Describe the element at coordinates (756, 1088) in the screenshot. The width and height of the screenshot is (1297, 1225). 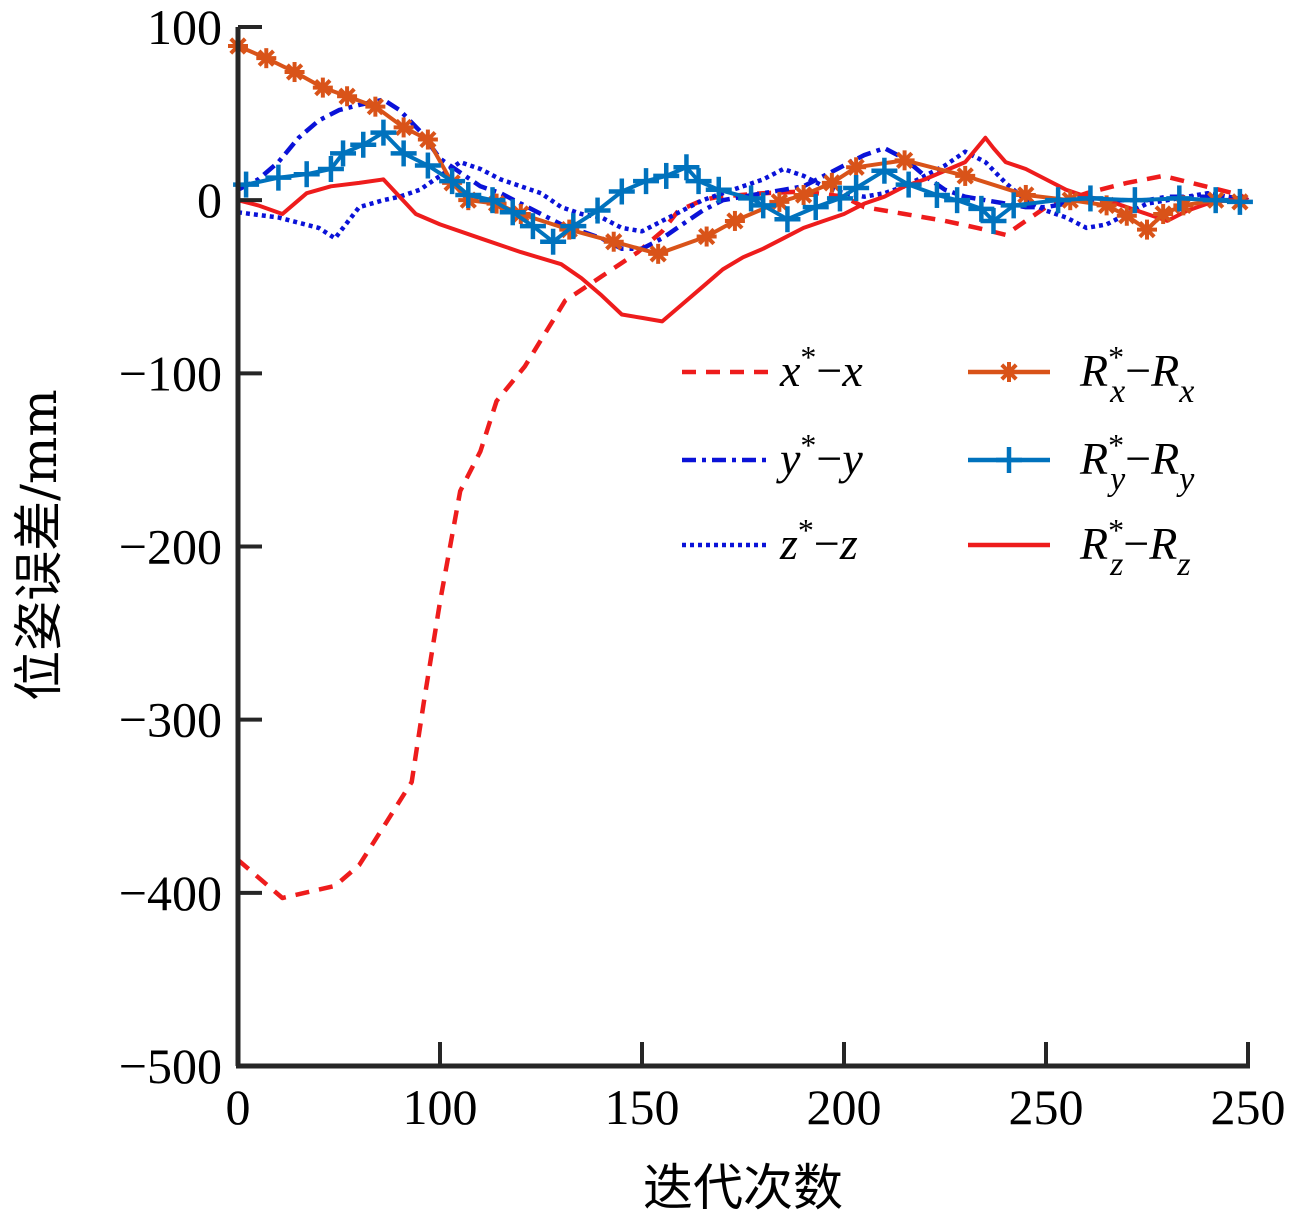
I see `x-ticks: 0 100 150 200 250 250` at that location.